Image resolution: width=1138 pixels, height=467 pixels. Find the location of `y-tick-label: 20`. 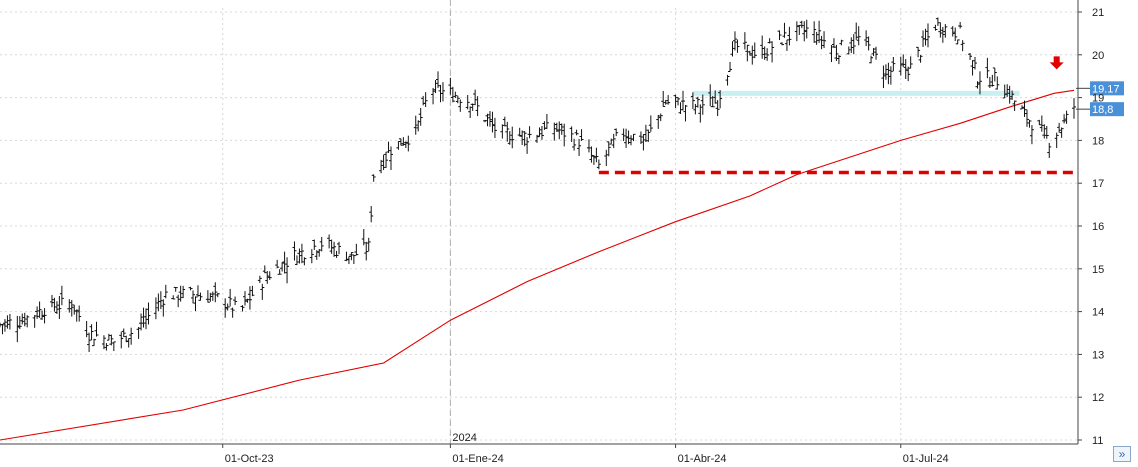

y-tick-label: 20 is located at coordinates (1098, 56).